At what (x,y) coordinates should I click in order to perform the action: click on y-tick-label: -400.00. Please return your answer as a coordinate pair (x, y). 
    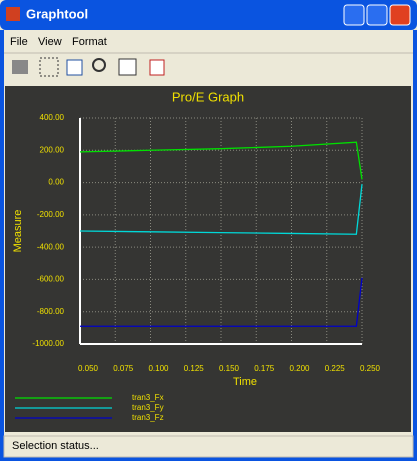
    Looking at the image, I should click on (51, 246).